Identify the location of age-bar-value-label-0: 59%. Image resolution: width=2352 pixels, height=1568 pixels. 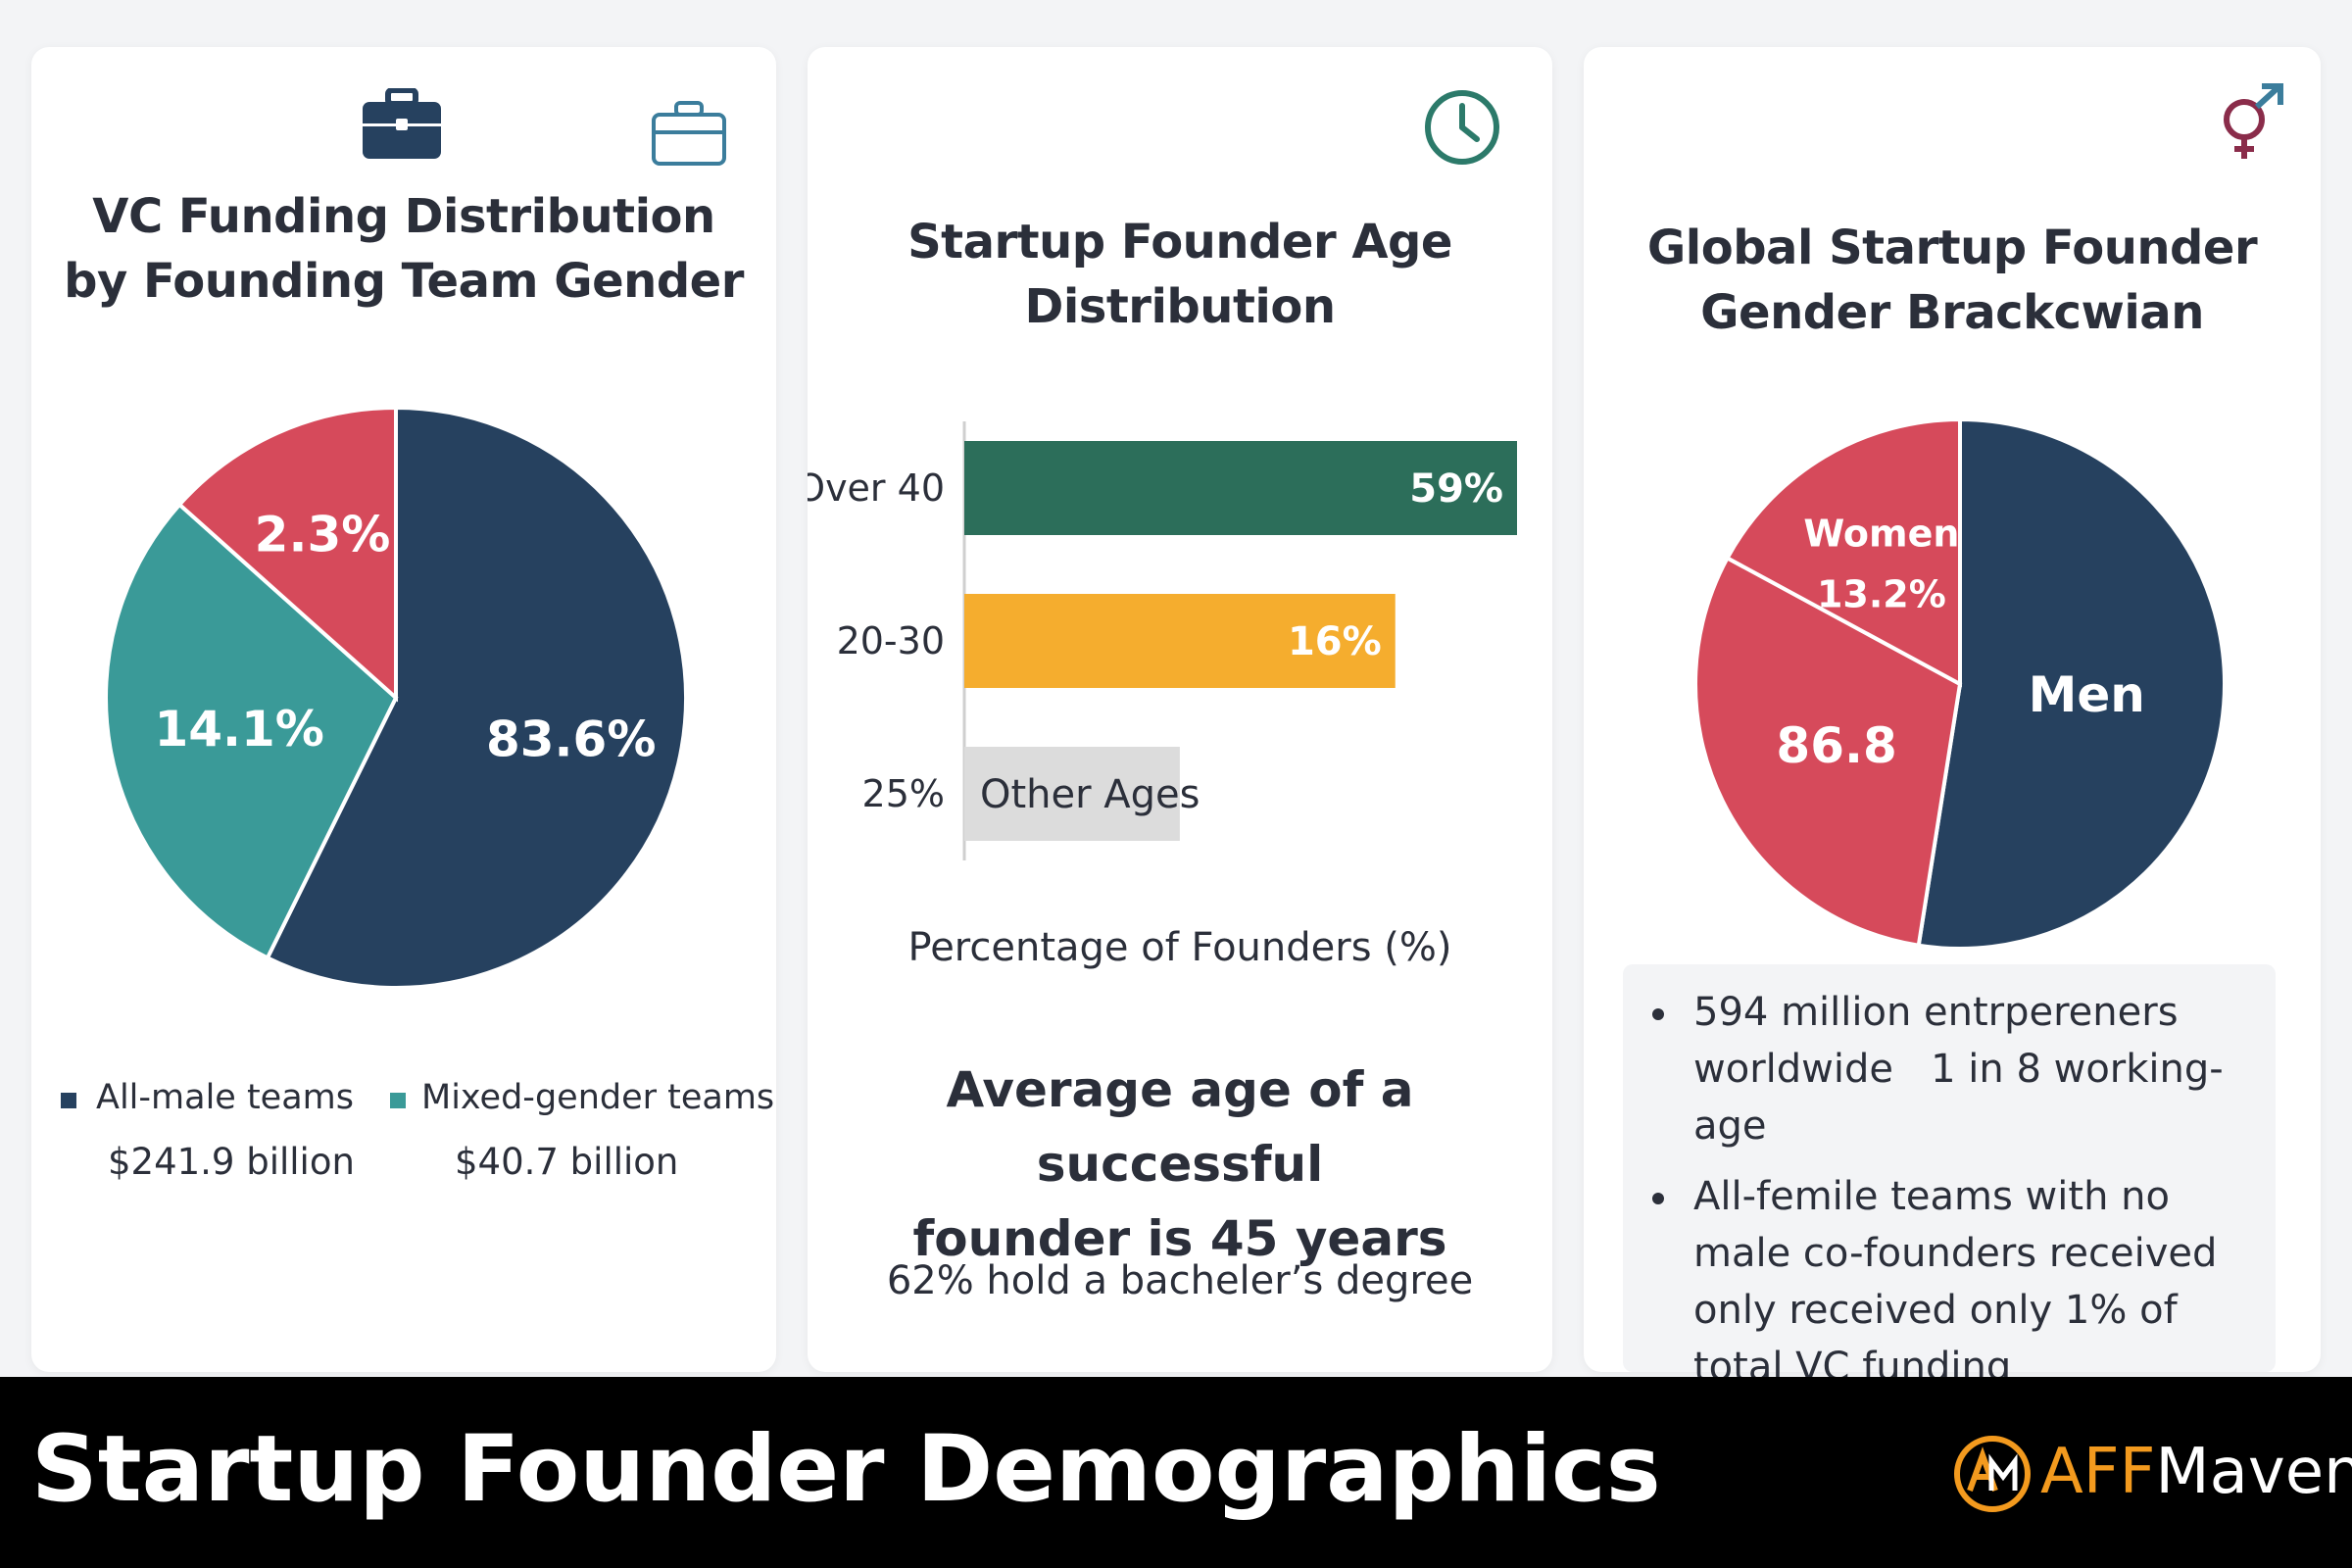
(1456, 489).